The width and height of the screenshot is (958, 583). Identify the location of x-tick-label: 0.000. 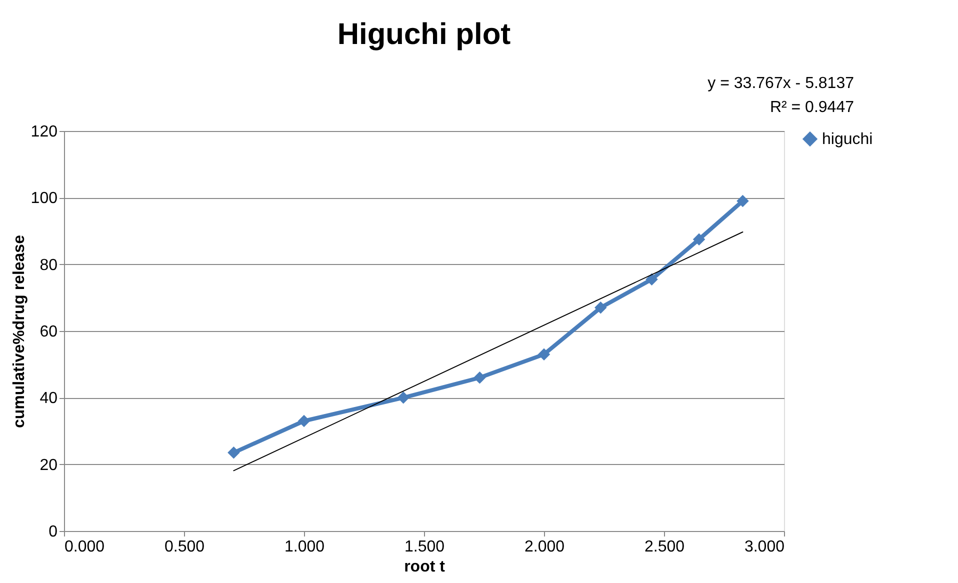
(84, 547).